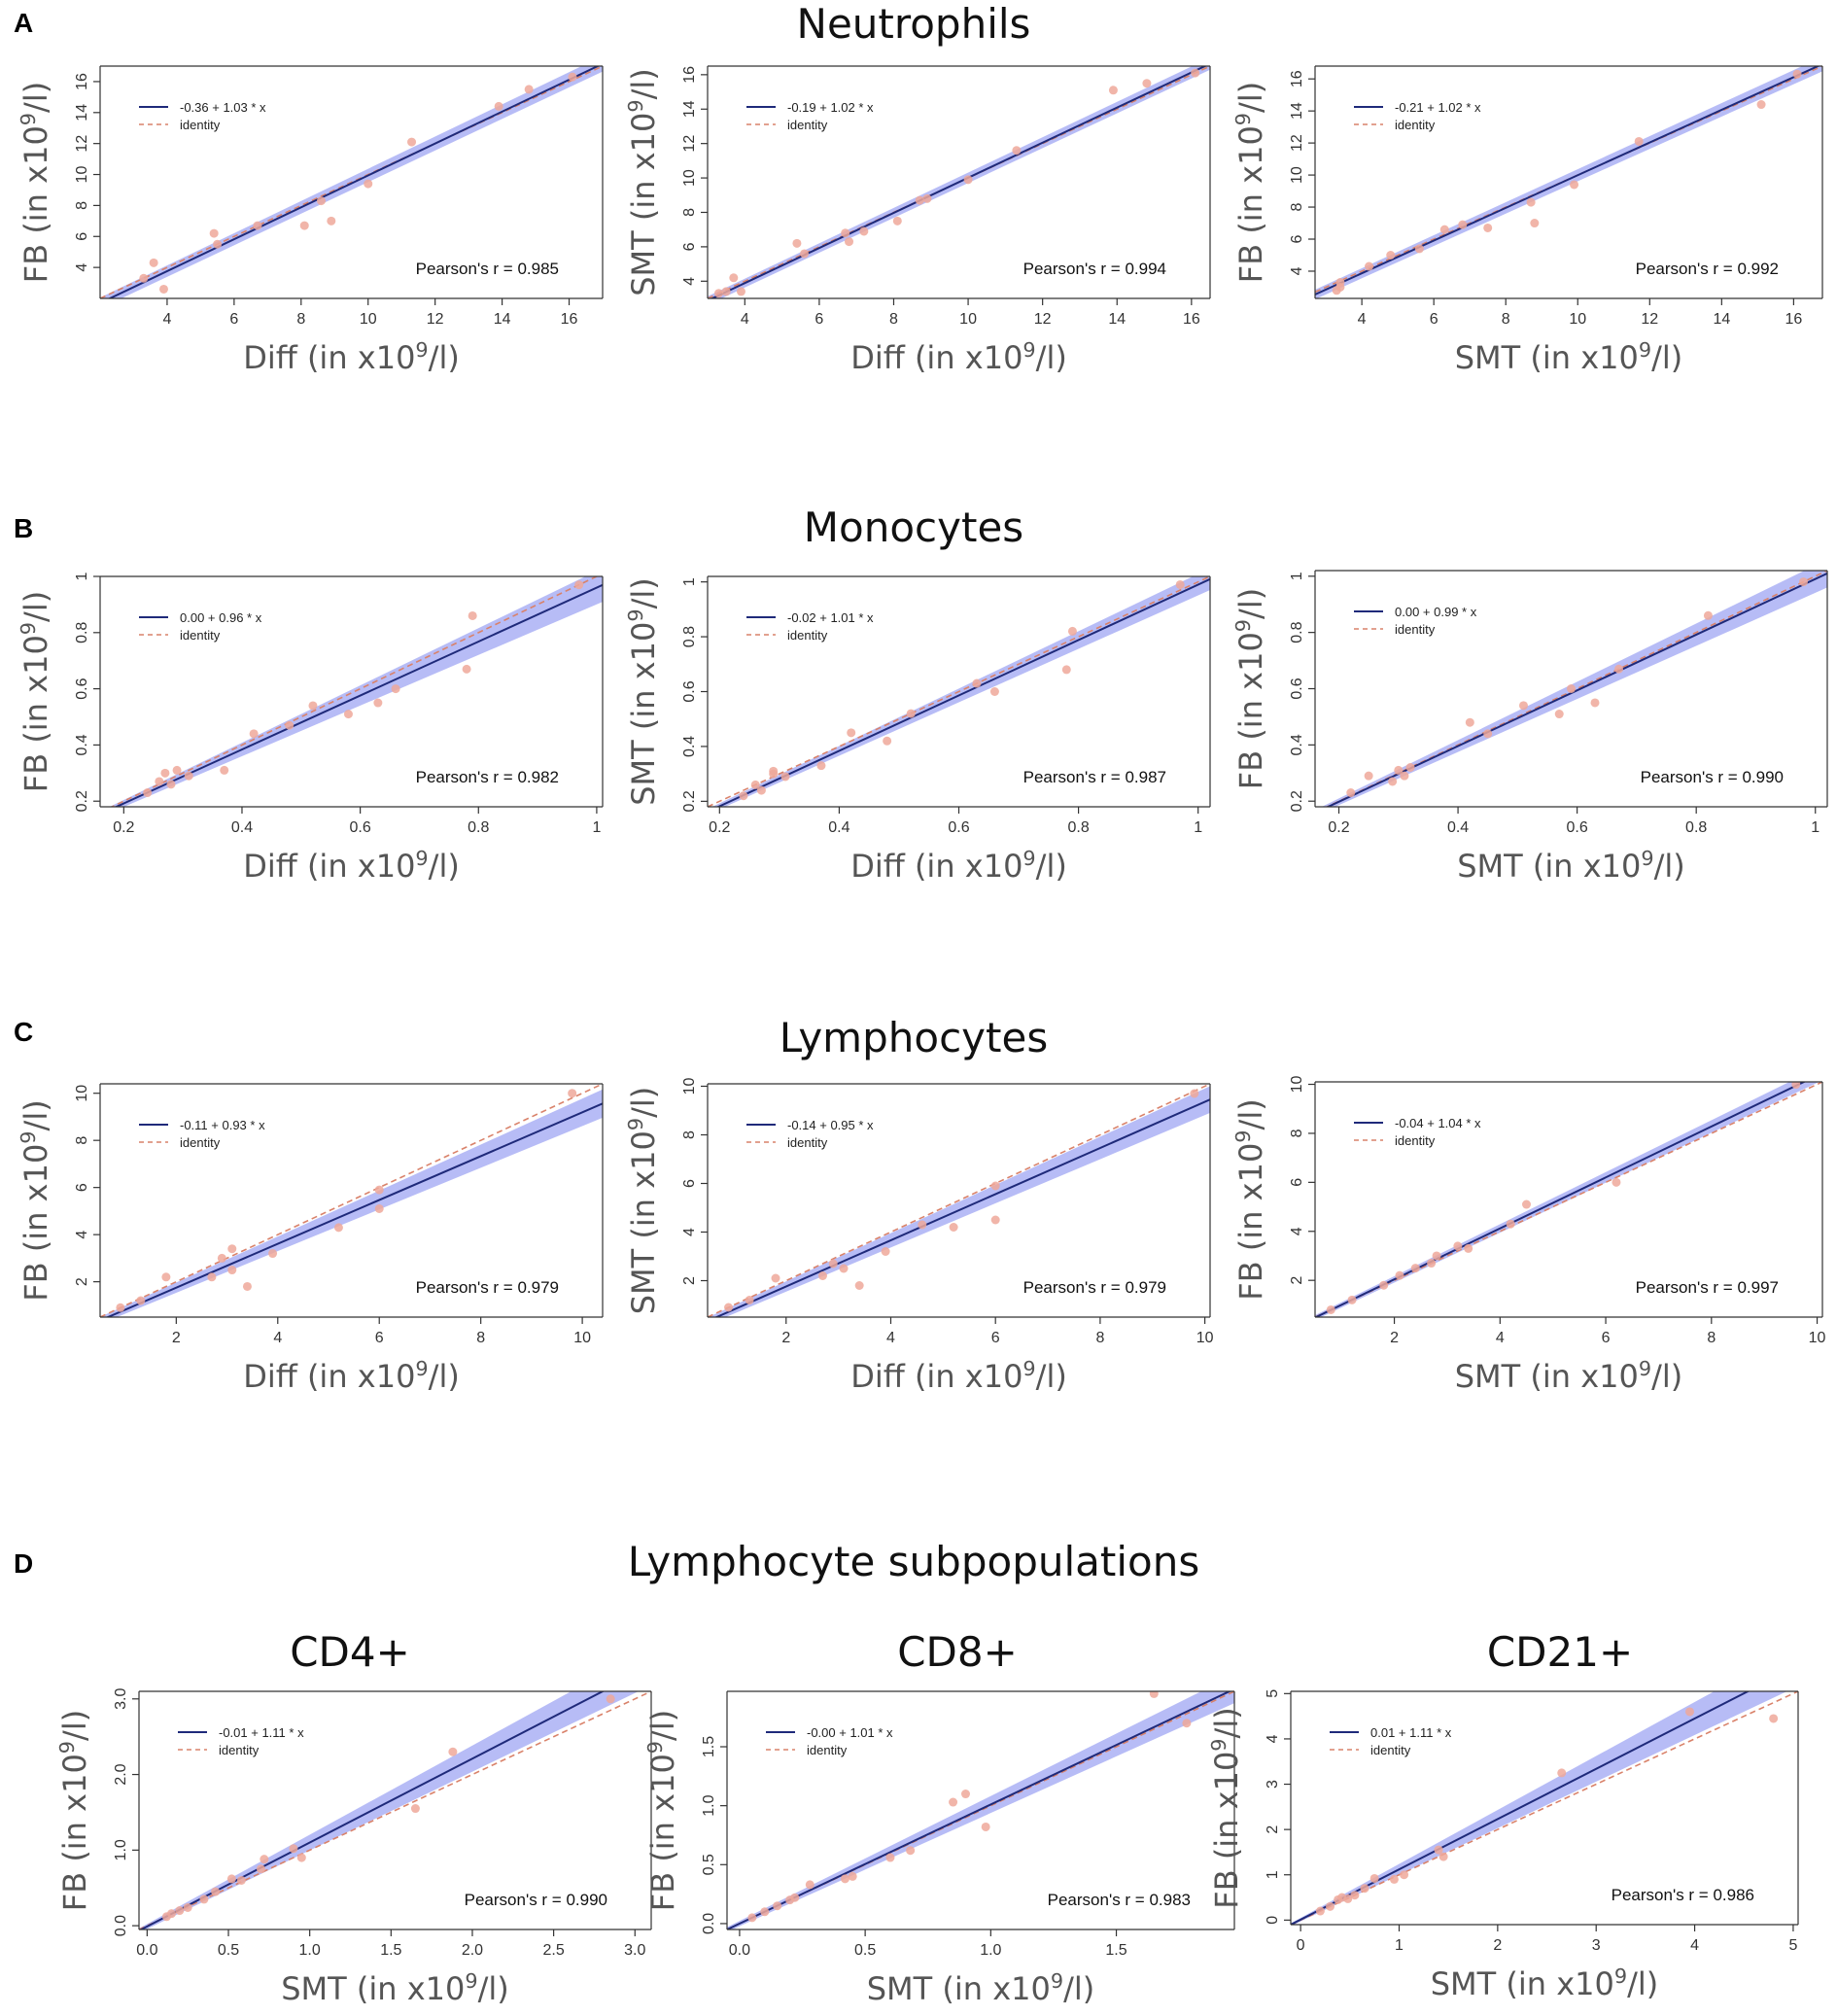 Image resolution: width=1837 pixels, height=2016 pixels. I want to click on panel-letter-b: B, so click(24, 528).